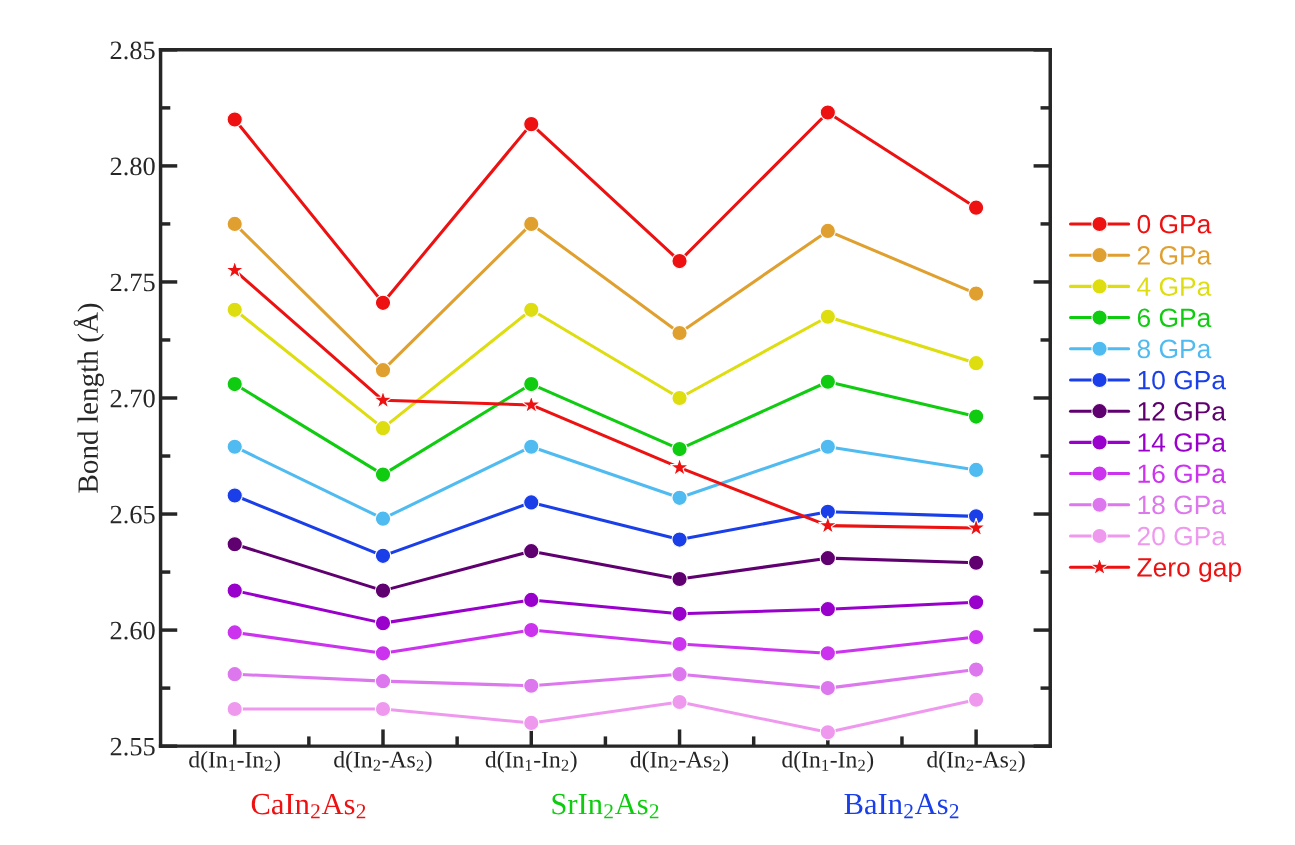  What do you see at coordinates (132, 50) in the screenshot?
I see `y-tick-label: 2.85` at bounding box center [132, 50].